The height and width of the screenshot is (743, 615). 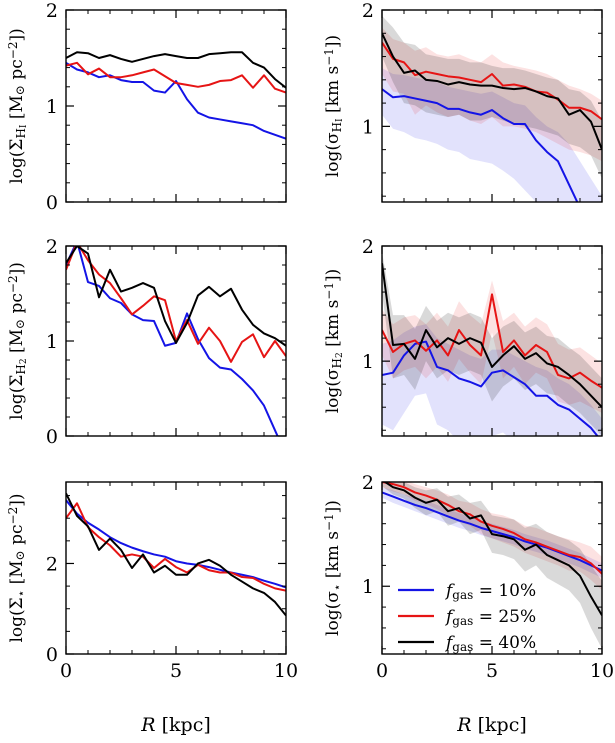 I want to click on panel-dispersion-H2: 1 2 log(σH2 [km s−1]), so click(x=462, y=336).